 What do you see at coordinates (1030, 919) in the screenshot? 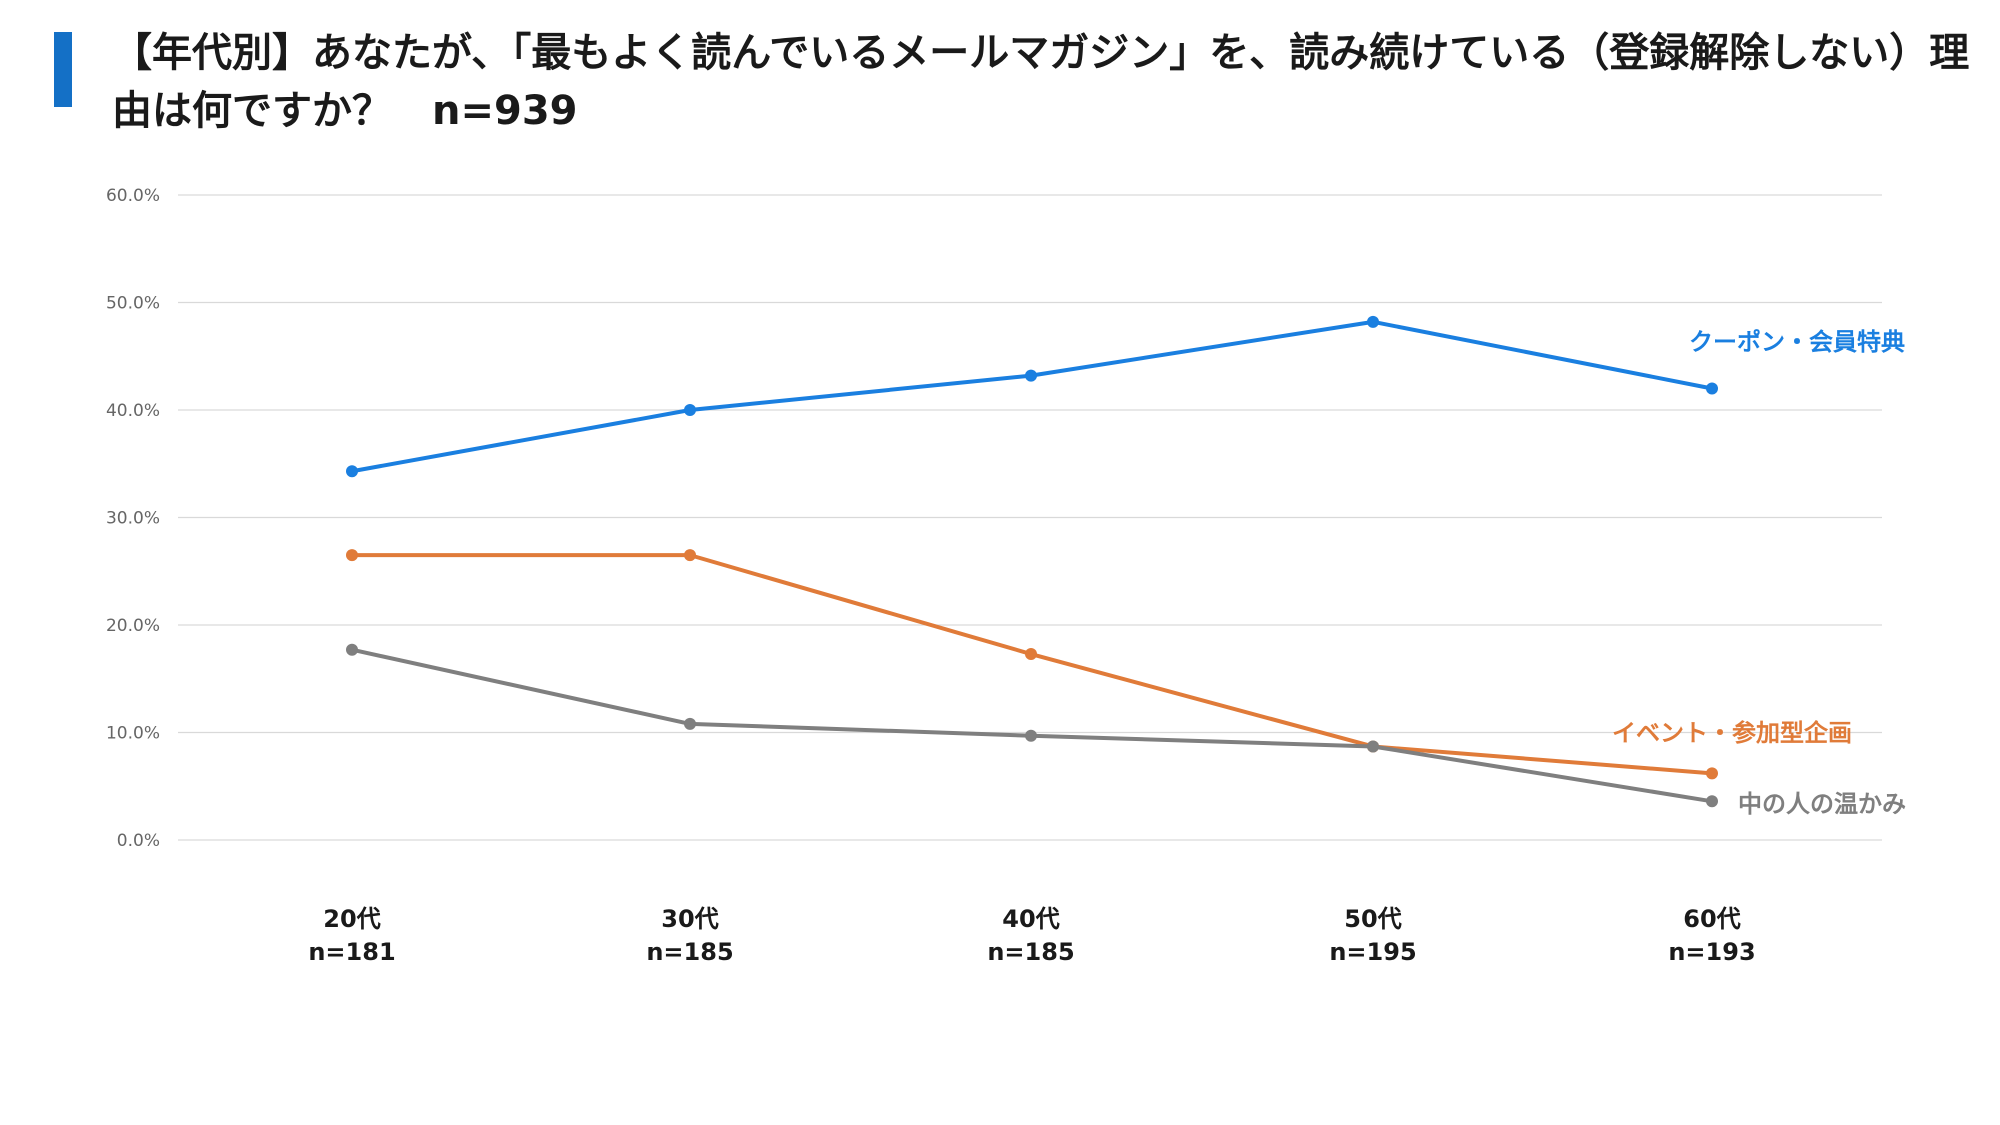
I see `x-category-label: 40代` at bounding box center [1030, 919].